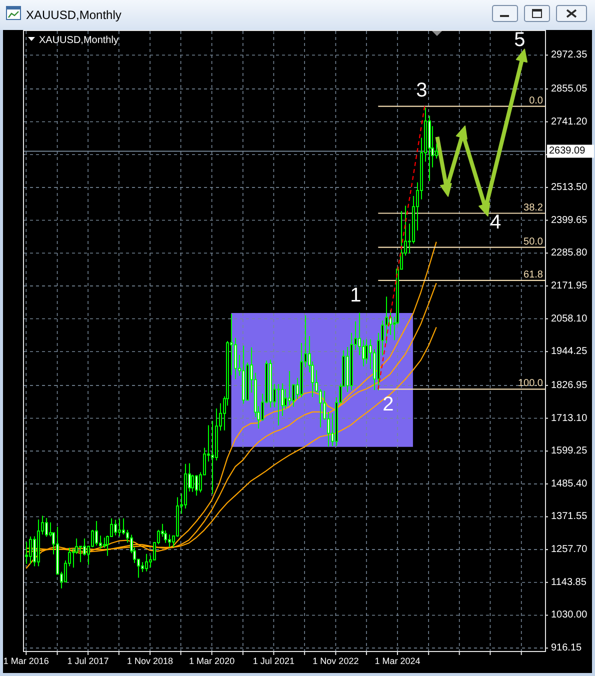 Image resolution: width=595 pixels, height=676 pixels. Describe the element at coordinates (531, 384) in the screenshot. I see `series-label: 100.0` at that location.